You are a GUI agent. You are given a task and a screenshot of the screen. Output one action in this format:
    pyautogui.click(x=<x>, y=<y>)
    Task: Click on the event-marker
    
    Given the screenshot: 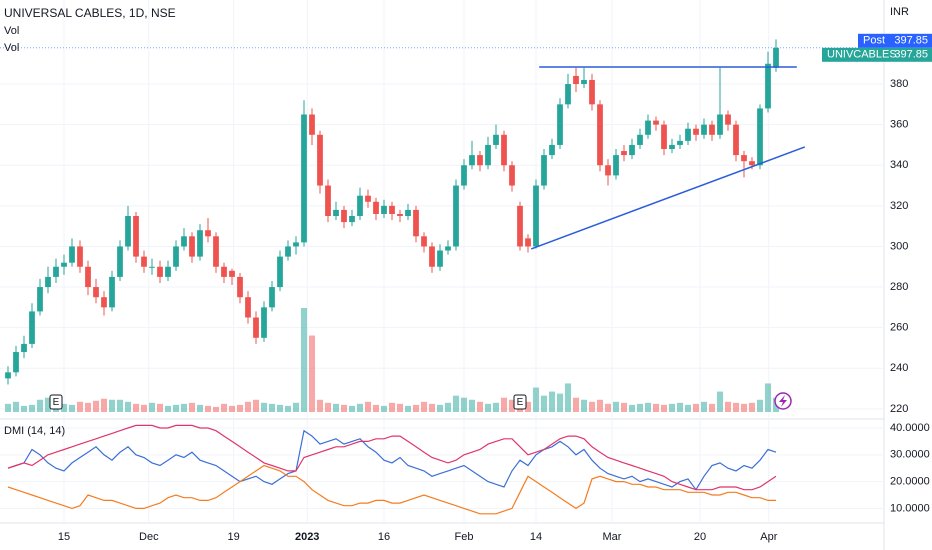 What is the action you would take?
    pyautogui.click(x=520, y=402)
    